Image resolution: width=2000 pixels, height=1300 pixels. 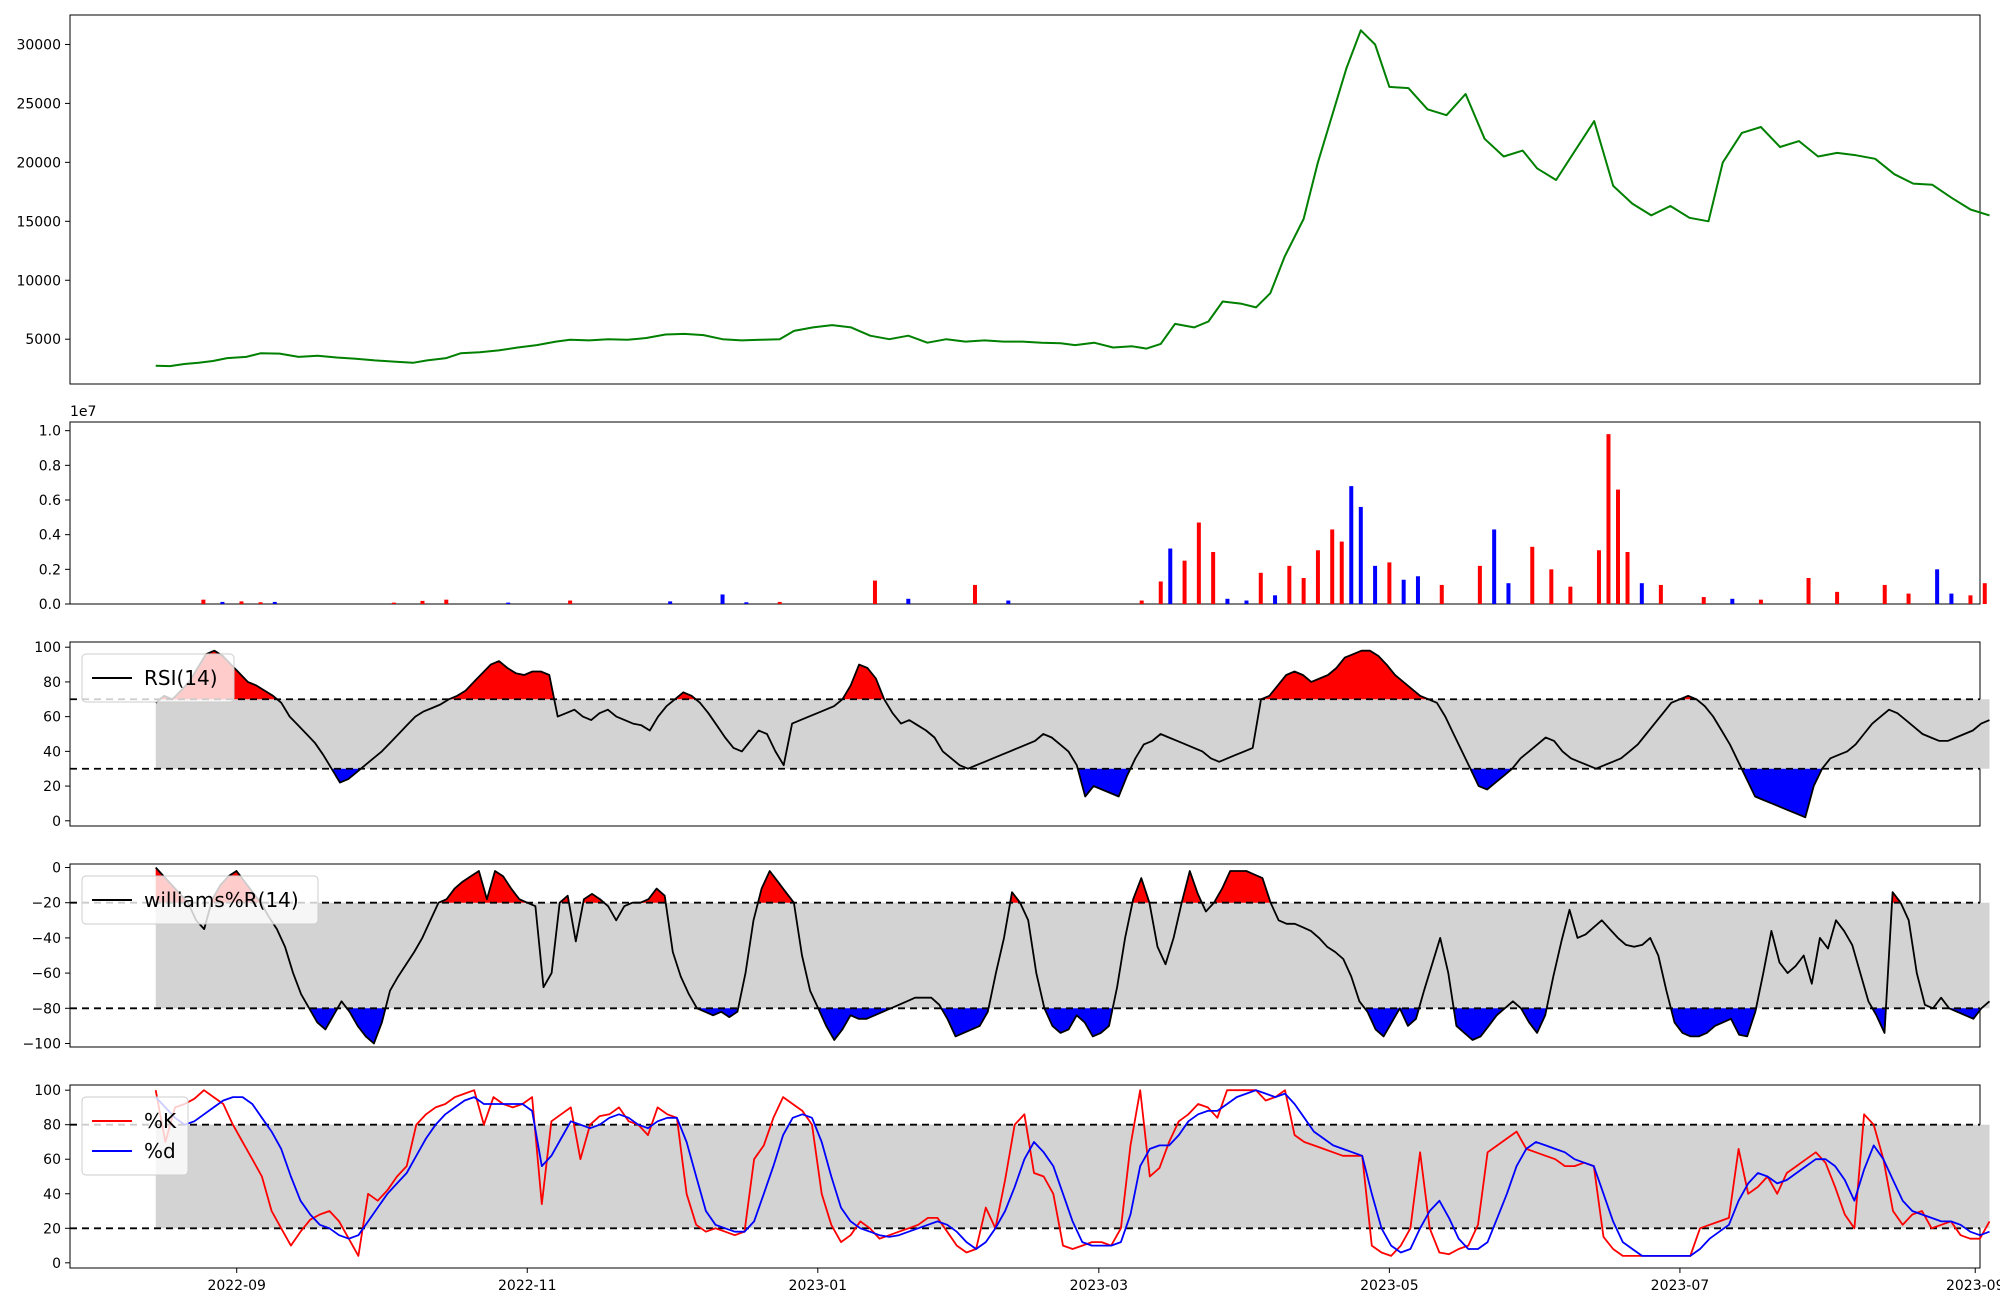 I want to click on y-tick-label: 0.0, so click(x=50, y=605).